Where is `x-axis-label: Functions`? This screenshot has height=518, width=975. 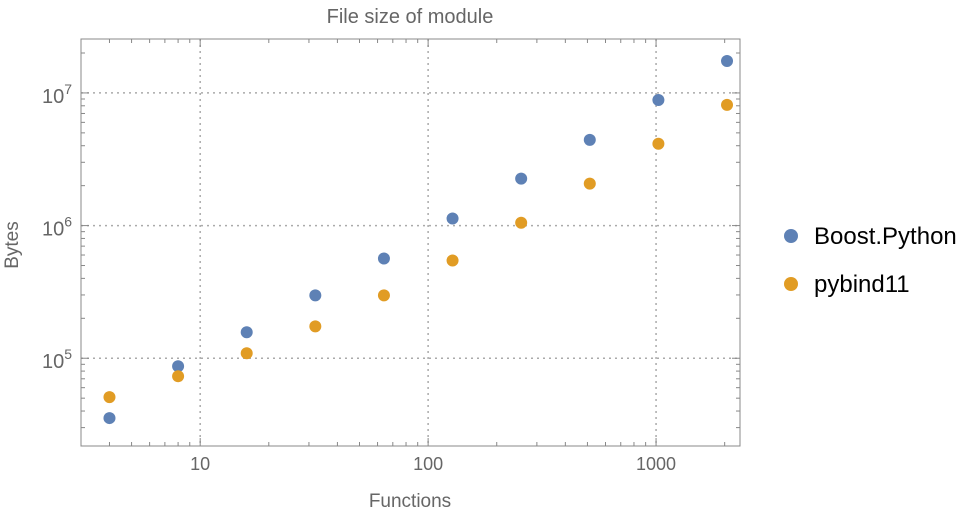 x-axis-label: Functions is located at coordinates (410, 501).